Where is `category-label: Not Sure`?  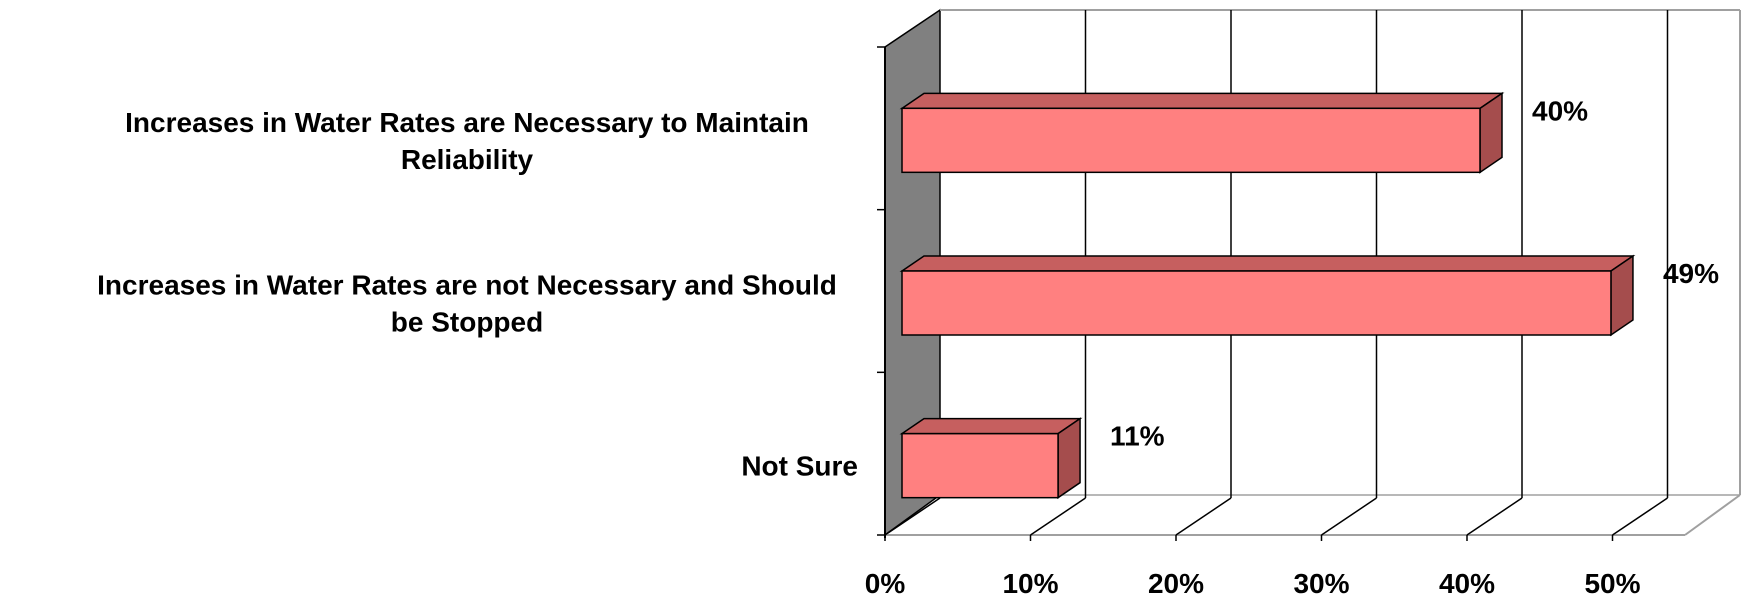 category-label: Not Sure is located at coordinates (799, 466).